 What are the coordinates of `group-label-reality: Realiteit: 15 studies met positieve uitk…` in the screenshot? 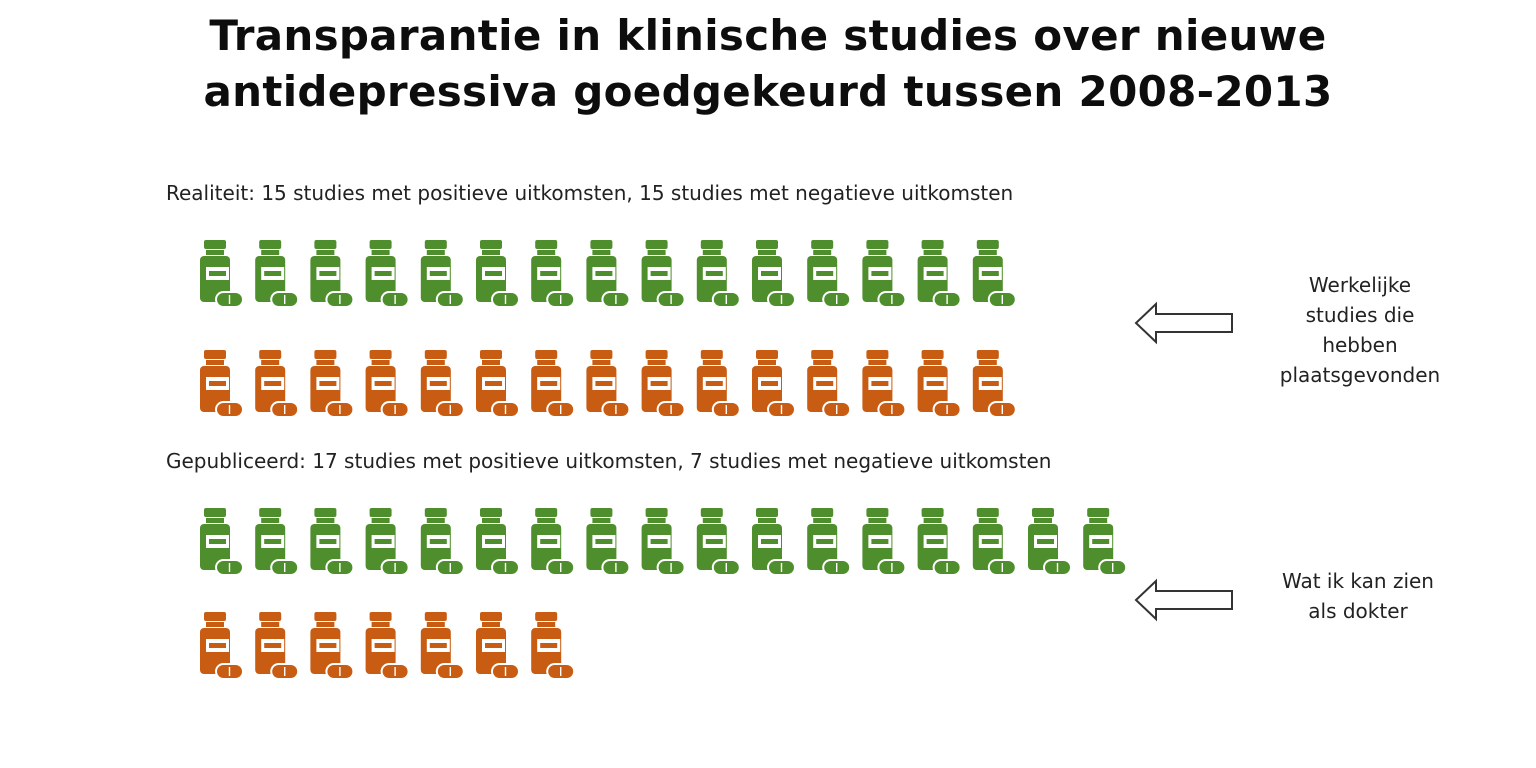 It's located at (590, 193).